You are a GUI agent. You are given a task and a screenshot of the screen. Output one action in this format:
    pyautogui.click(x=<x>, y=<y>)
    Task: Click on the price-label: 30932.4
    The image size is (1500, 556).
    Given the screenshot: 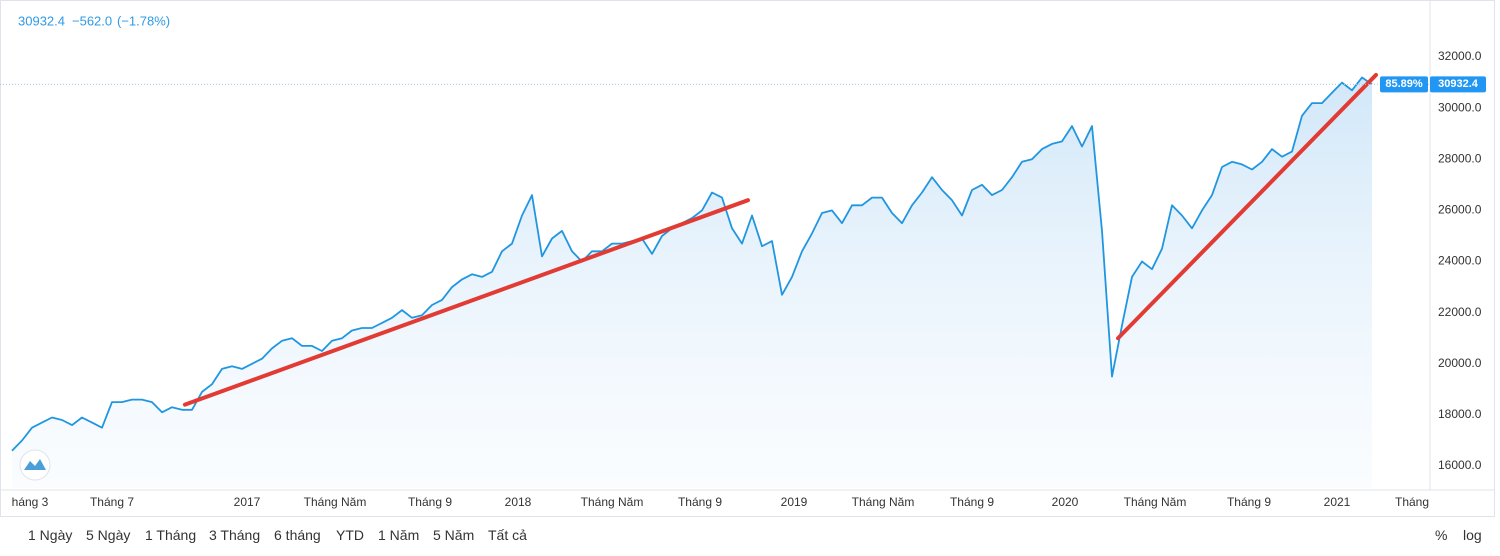 What is the action you would take?
    pyautogui.click(x=1458, y=84)
    